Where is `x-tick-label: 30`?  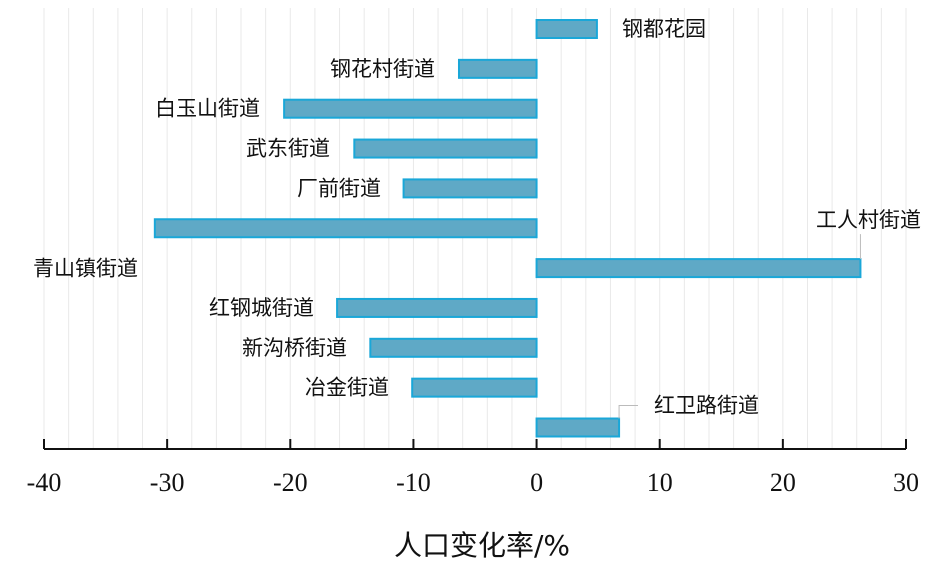
x-tick-label: 30 is located at coordinates (906, 482).